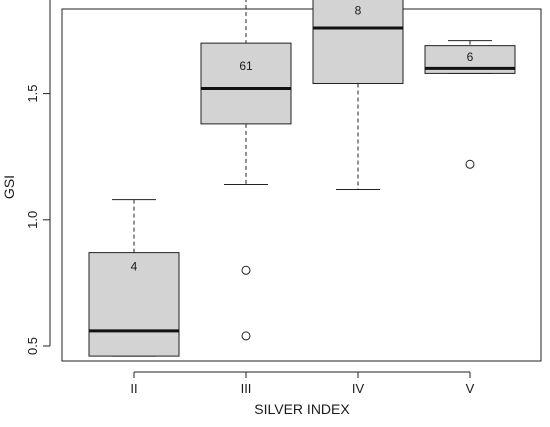  I want to click on box-group-II: 4, so click(134, 278).